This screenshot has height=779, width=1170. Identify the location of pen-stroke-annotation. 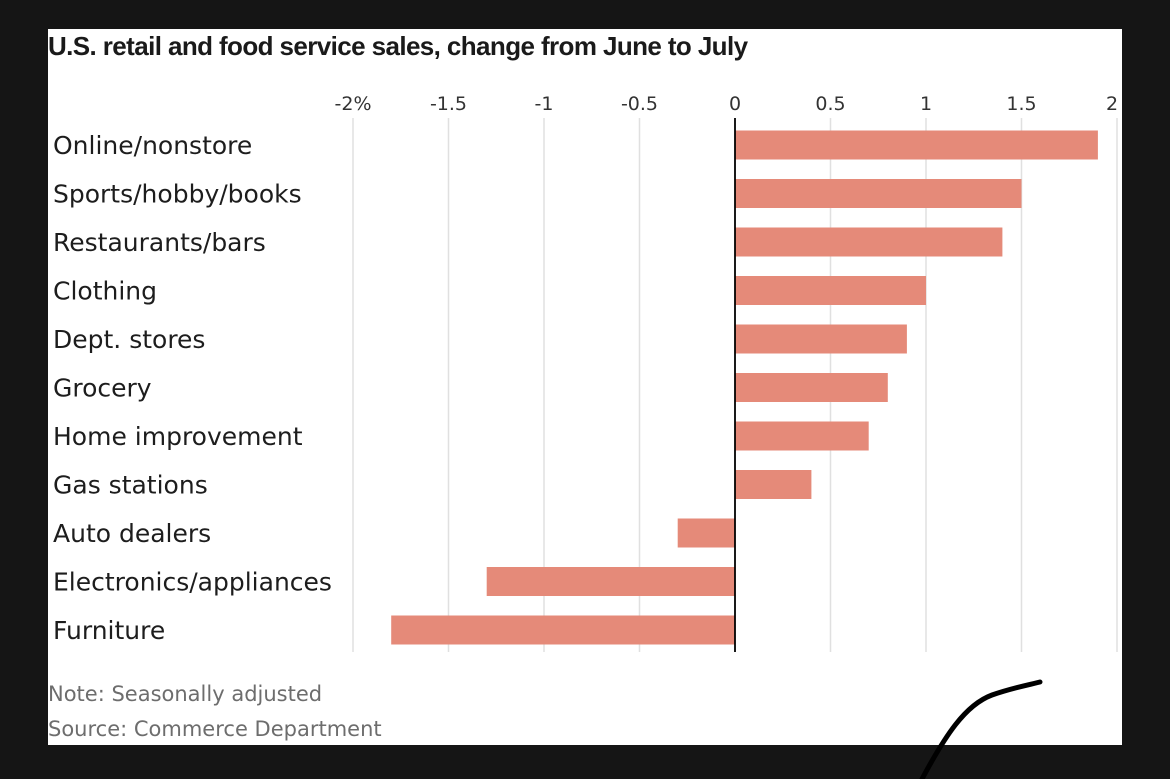
(981, 729).